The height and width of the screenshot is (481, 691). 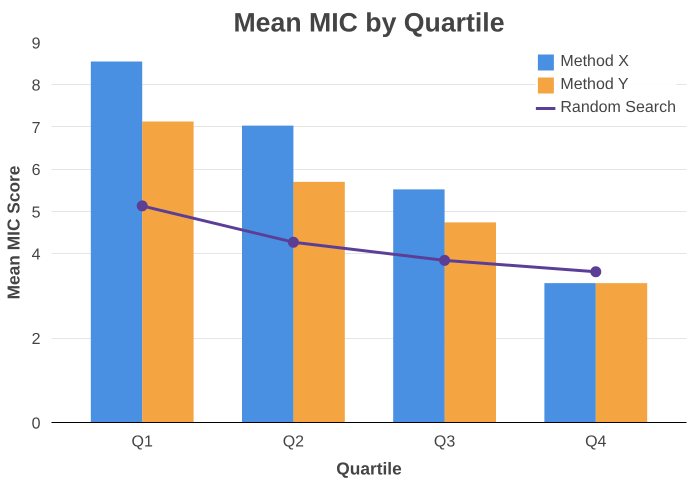 What do you see at coordinates (618, 108) in the screenshot?
I see `legend-label: Random Search` at bounding box center [618, 108].